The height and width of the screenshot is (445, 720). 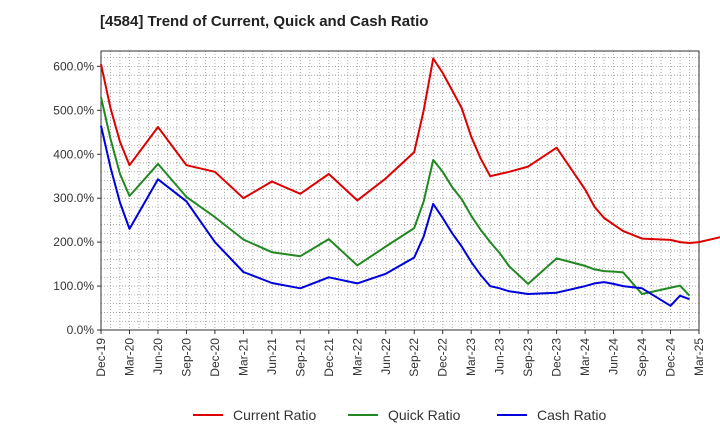 What do you see at coordinates (73, 154) in the screenshot?
I see `y-tick-label: 400.0%` at bounding box center [73, 154].